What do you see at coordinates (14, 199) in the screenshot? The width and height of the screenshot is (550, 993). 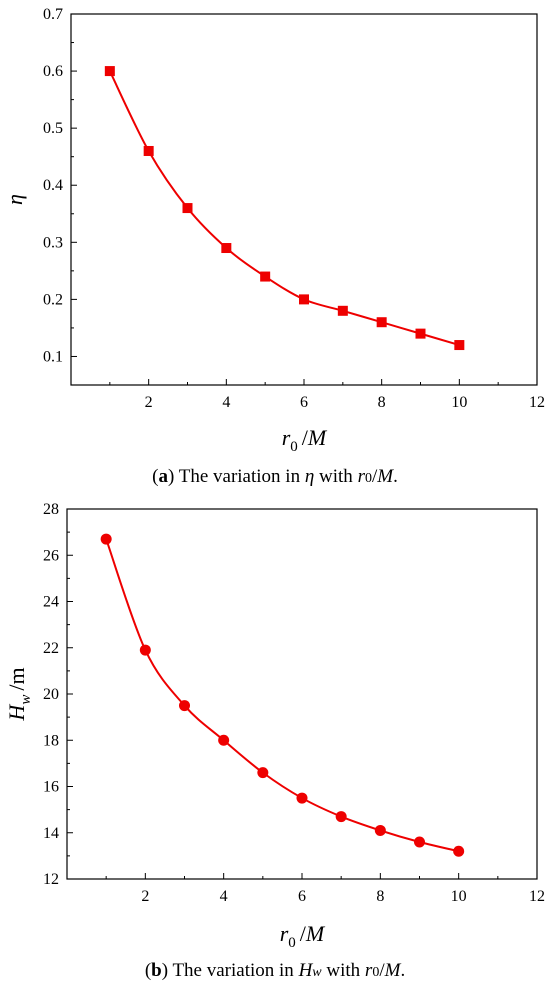 I see `chart-a-y-axis-label: η` at bounding box center [14, 199].